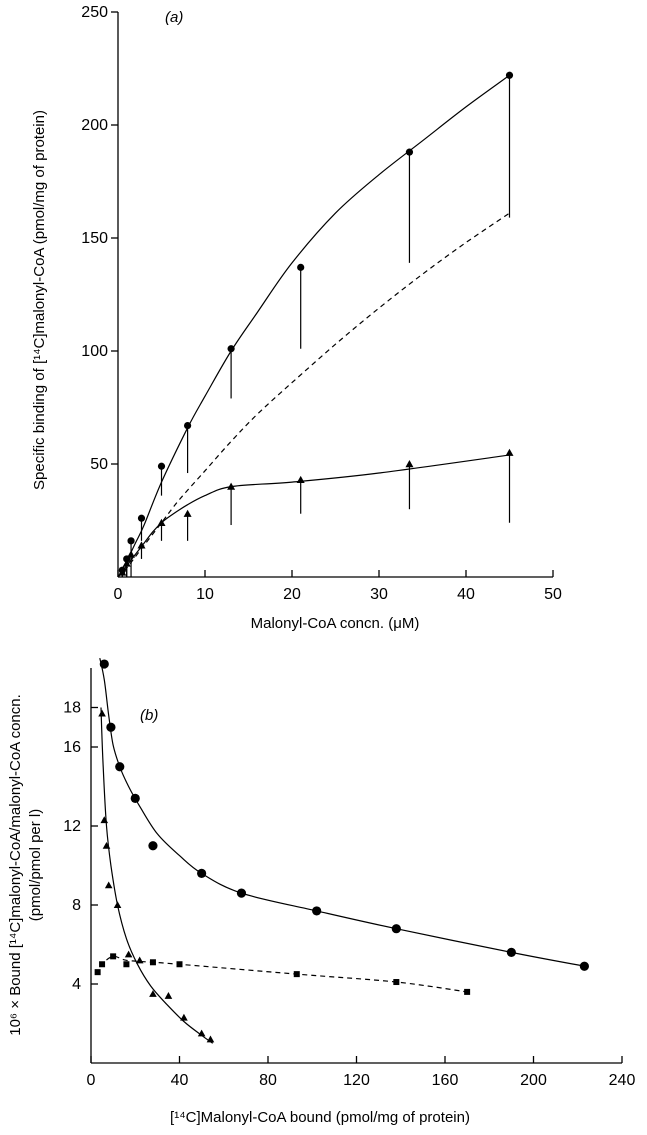 The width and height of the screenshot is (647, 1135). What do you see at coordinates (99, 464) in the screenshot?
I see `panel-a-y-tick-label: 50` at bounding box center [99, 464].